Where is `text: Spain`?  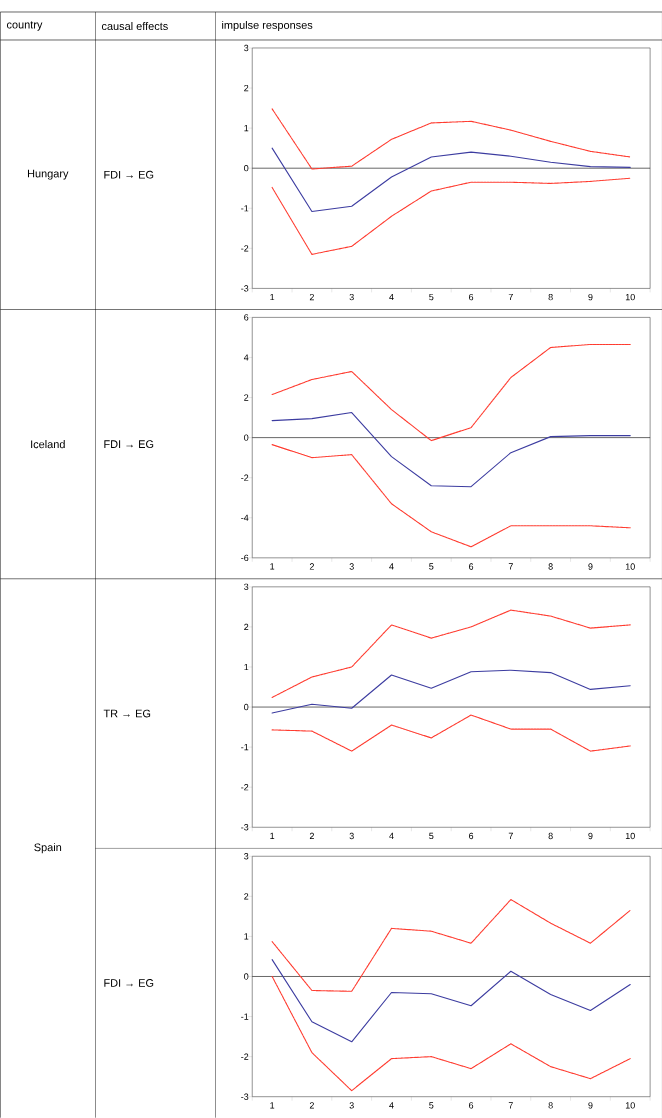 text: Spain is located at coordinates (47, 848).